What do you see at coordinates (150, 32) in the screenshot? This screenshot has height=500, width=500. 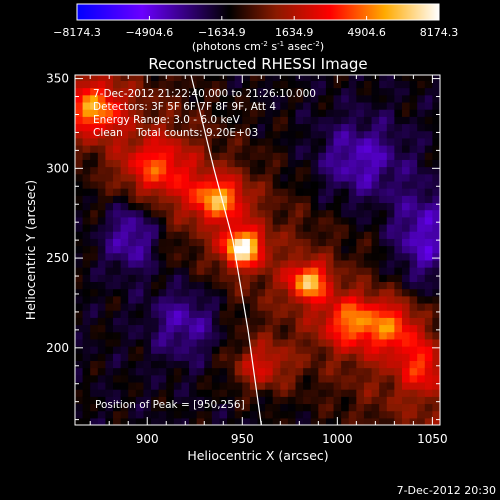 I see `colorbar-tick-label: −4904.6` at bounding box center [150, 32].